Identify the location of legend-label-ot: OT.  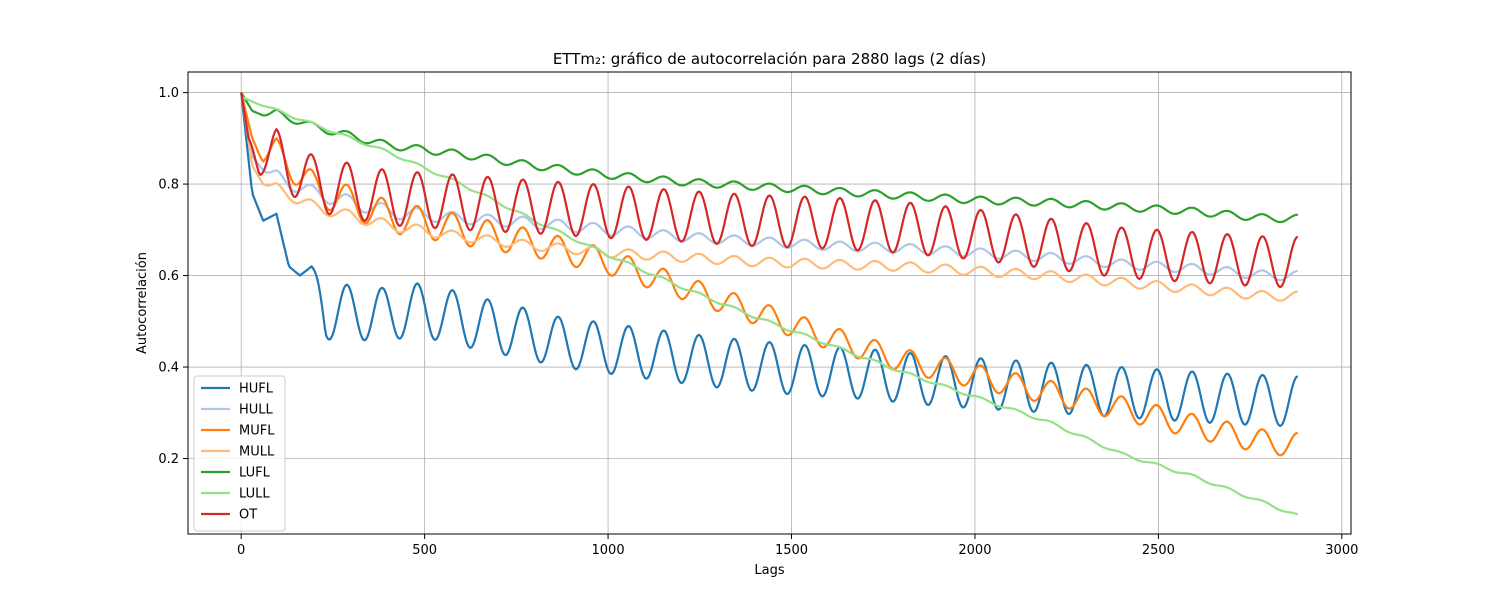
(248, 515).